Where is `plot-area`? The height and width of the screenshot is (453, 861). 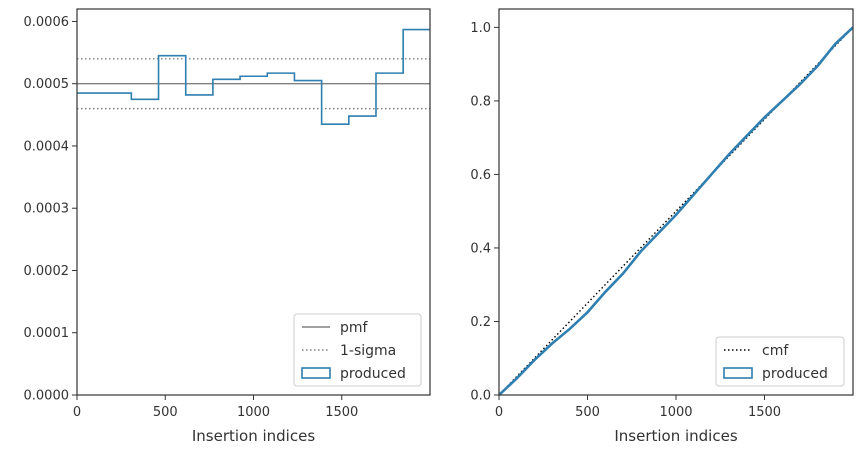 plot-area is located at coordinates (253, 76).